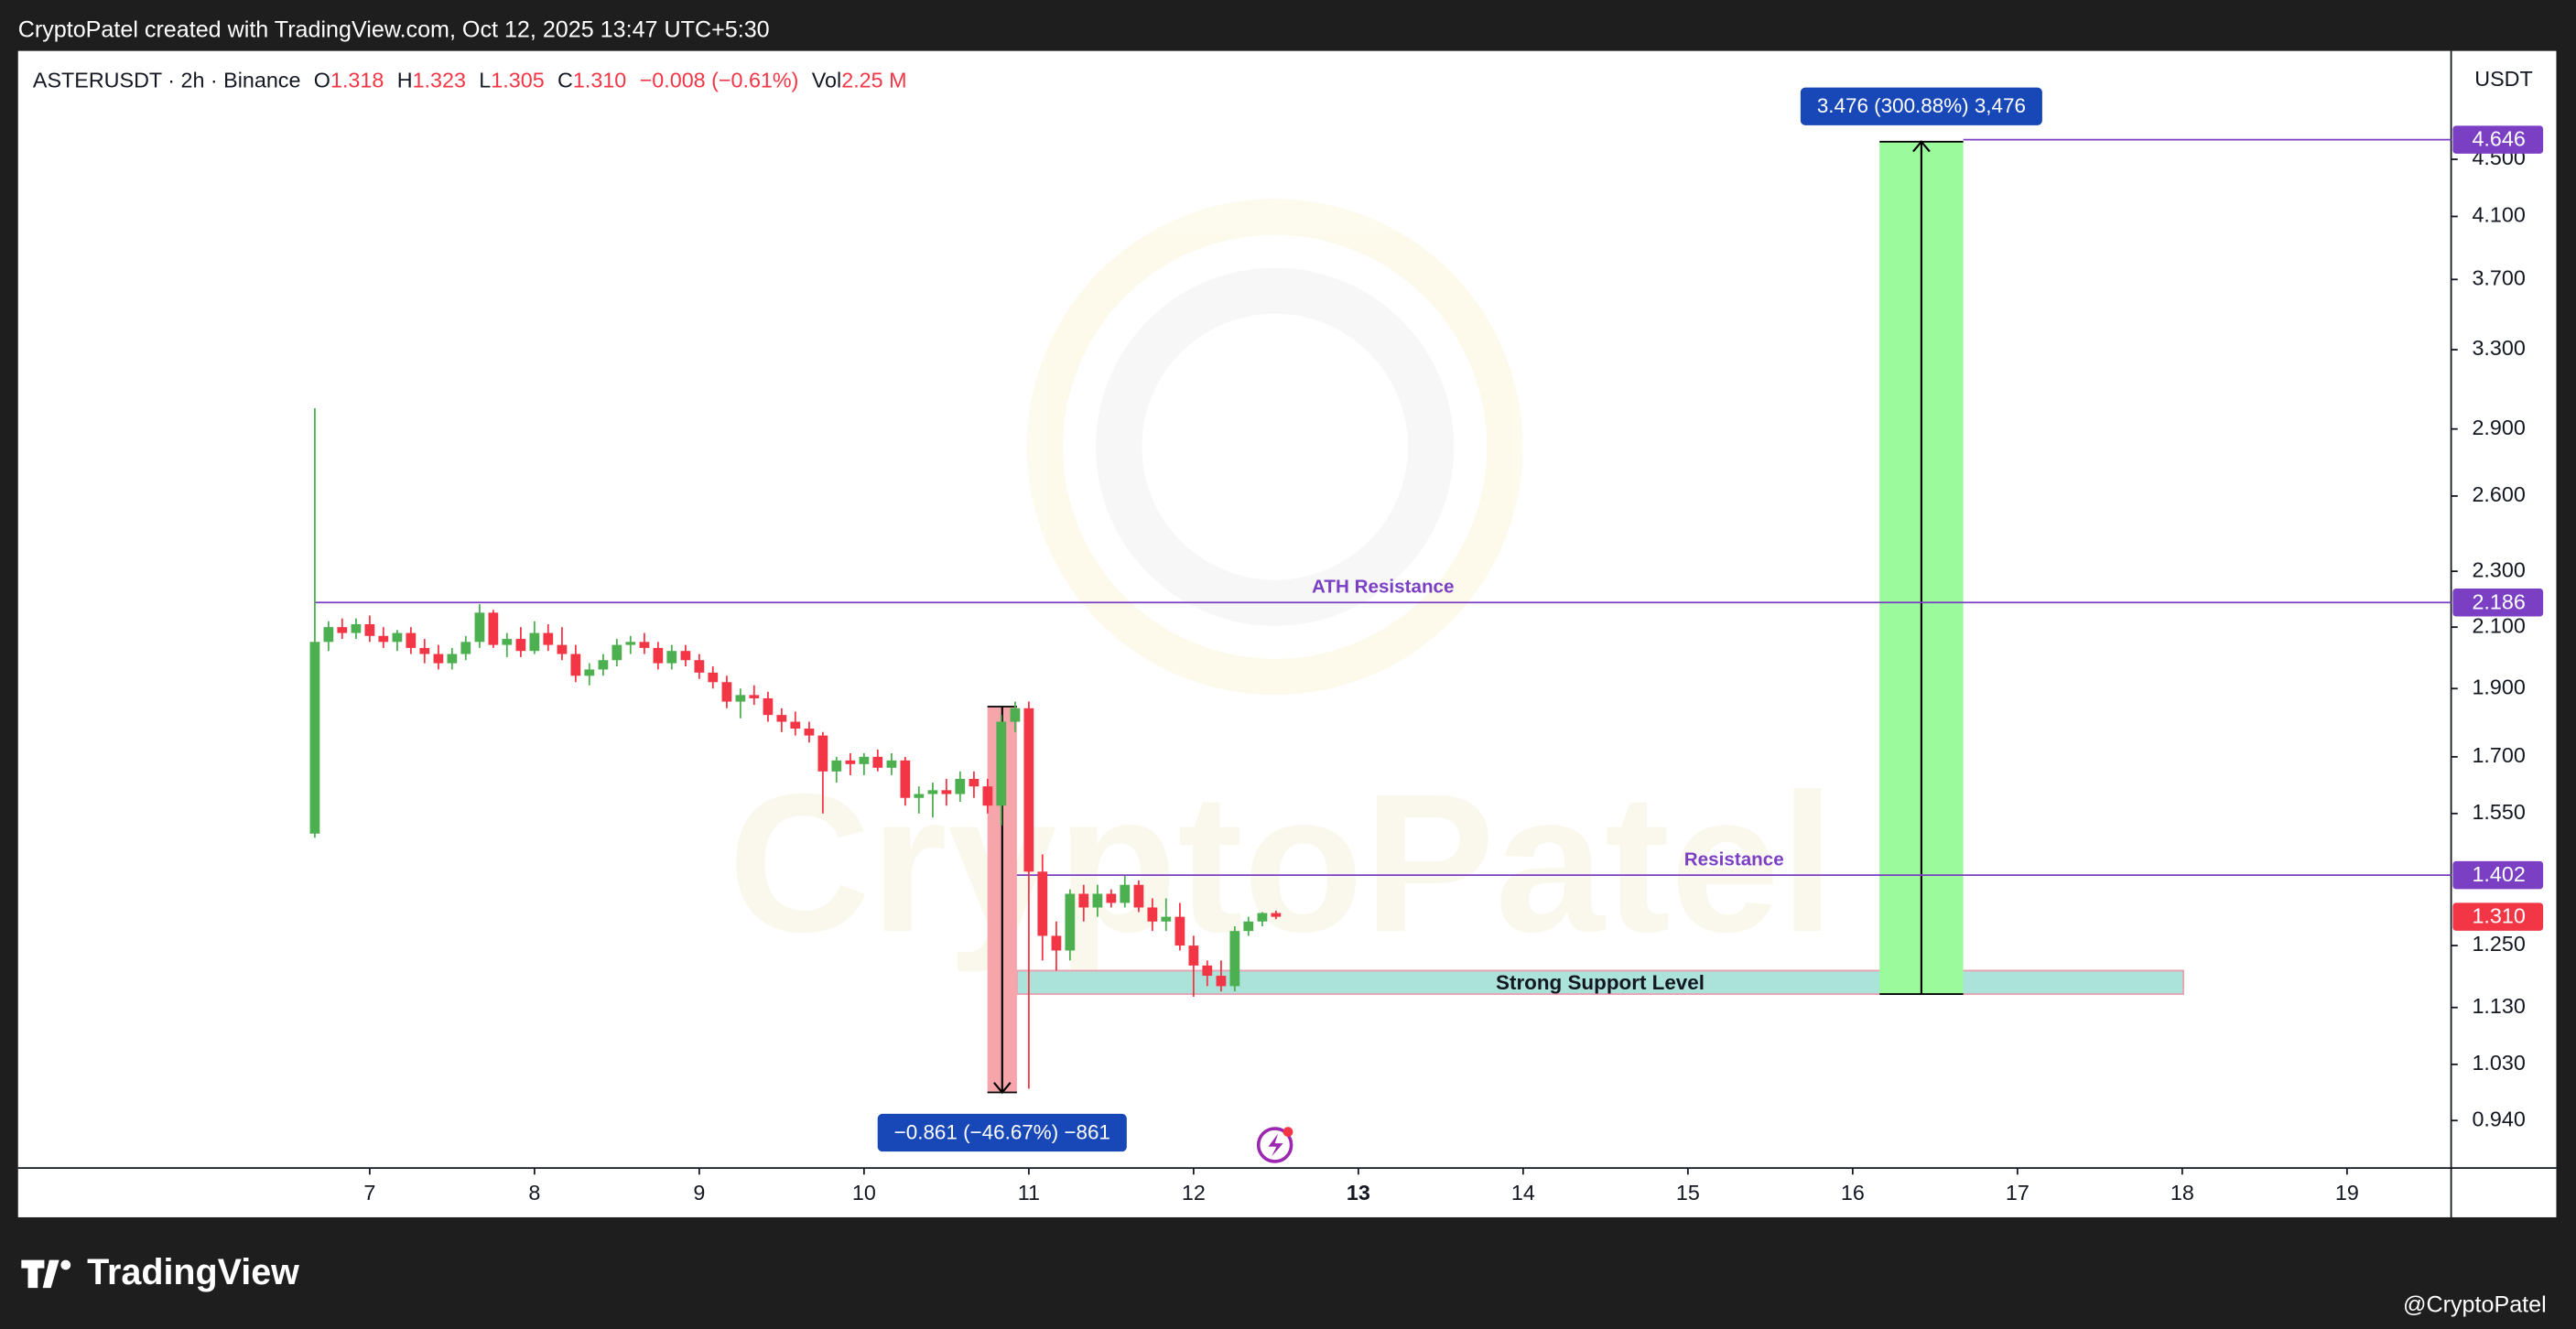 The width and height of the screenshot is (2576, 1329). Describe the element at coordinates (2498, 874) in the screenshot. I see `price-label: 1.402` at that location.